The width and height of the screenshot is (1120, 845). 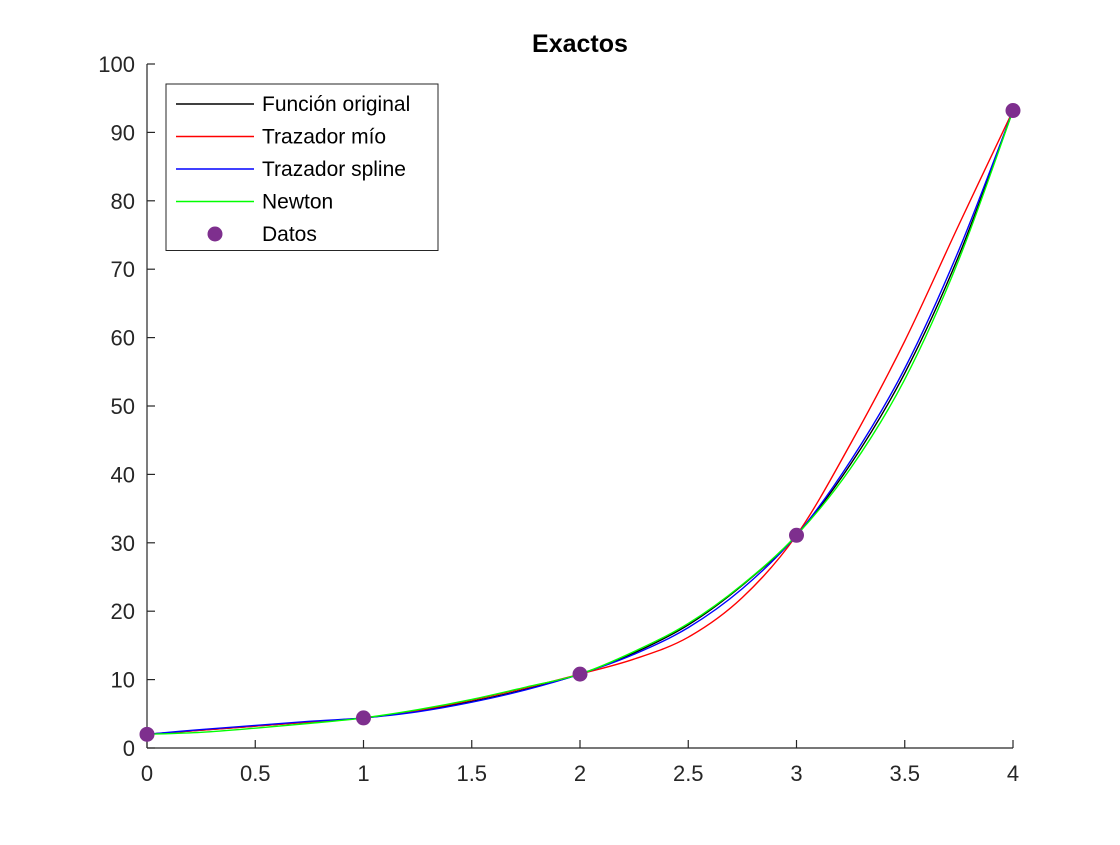 I want to click on legend-label-trazador-m-o: Trazador mío, so click(x=324, y=137).